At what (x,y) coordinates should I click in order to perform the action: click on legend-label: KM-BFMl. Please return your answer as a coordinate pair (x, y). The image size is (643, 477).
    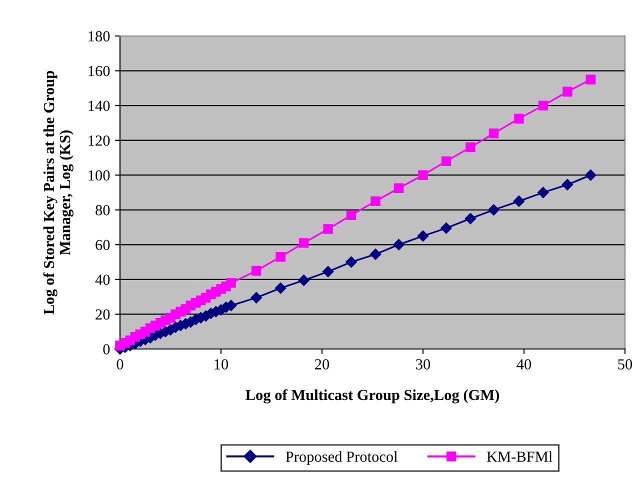
    Looking at the image, I should click on (519, 456).